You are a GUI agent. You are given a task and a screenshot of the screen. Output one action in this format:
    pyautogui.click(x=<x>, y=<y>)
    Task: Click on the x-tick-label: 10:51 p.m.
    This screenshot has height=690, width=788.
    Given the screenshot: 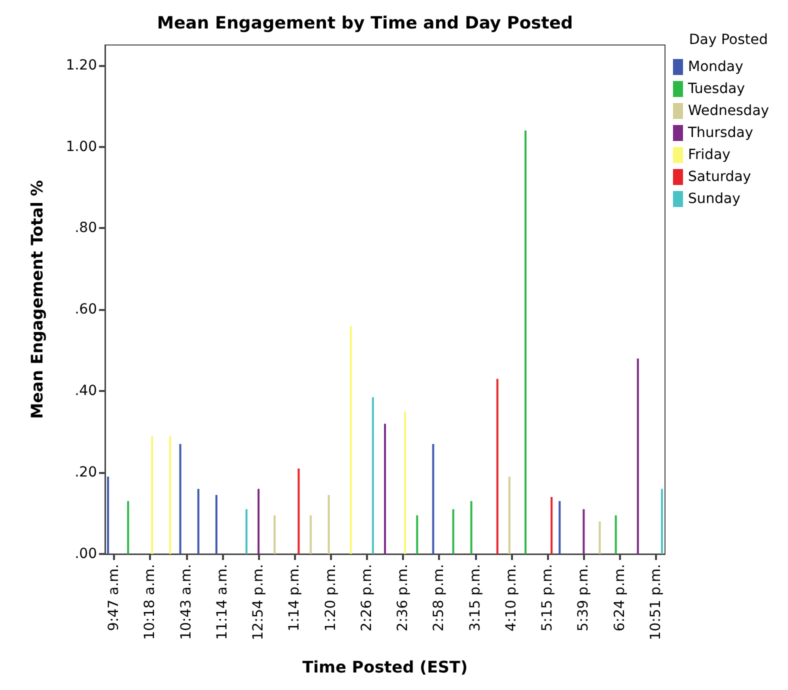 What is the action you would take?
    pyautogui.click(x=656, y=602)
    